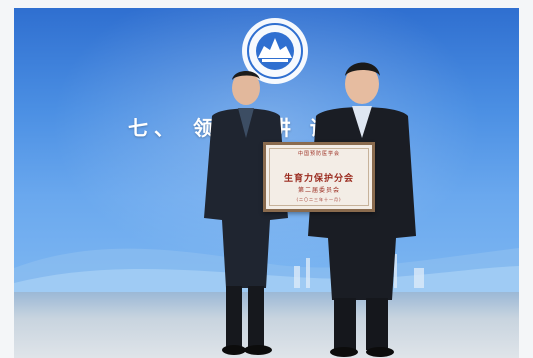  Describe the element at coordinates (7, 179) in the screenshot. I see `photo-margin-left` at that location.